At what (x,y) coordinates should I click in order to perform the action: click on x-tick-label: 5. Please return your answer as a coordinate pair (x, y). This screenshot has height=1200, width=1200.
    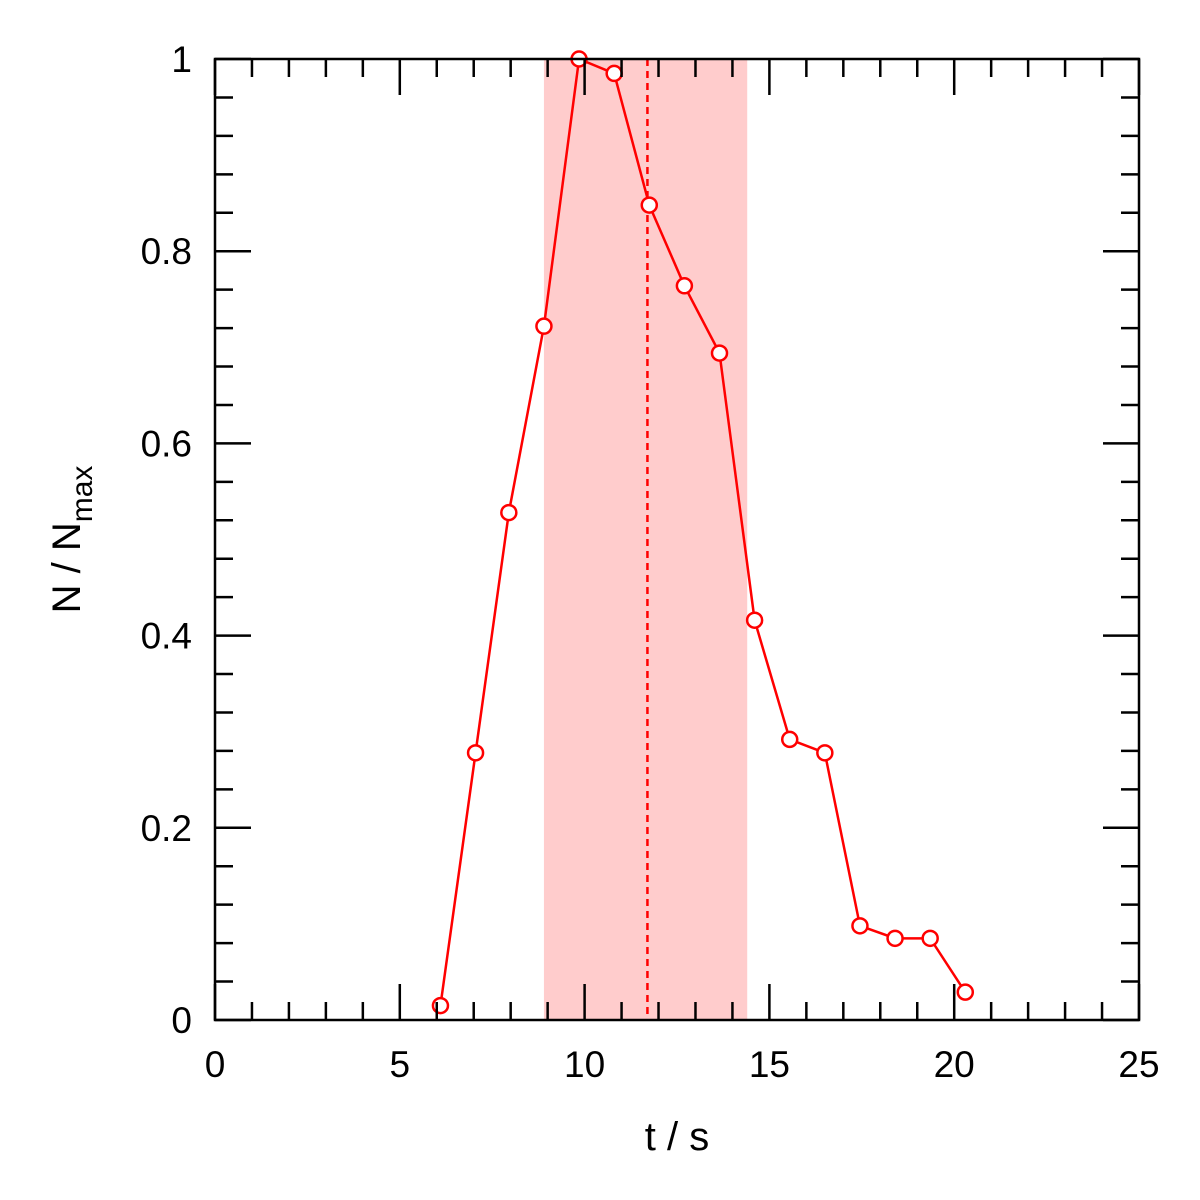
    Looking at the image, I should click on (400, 1064).